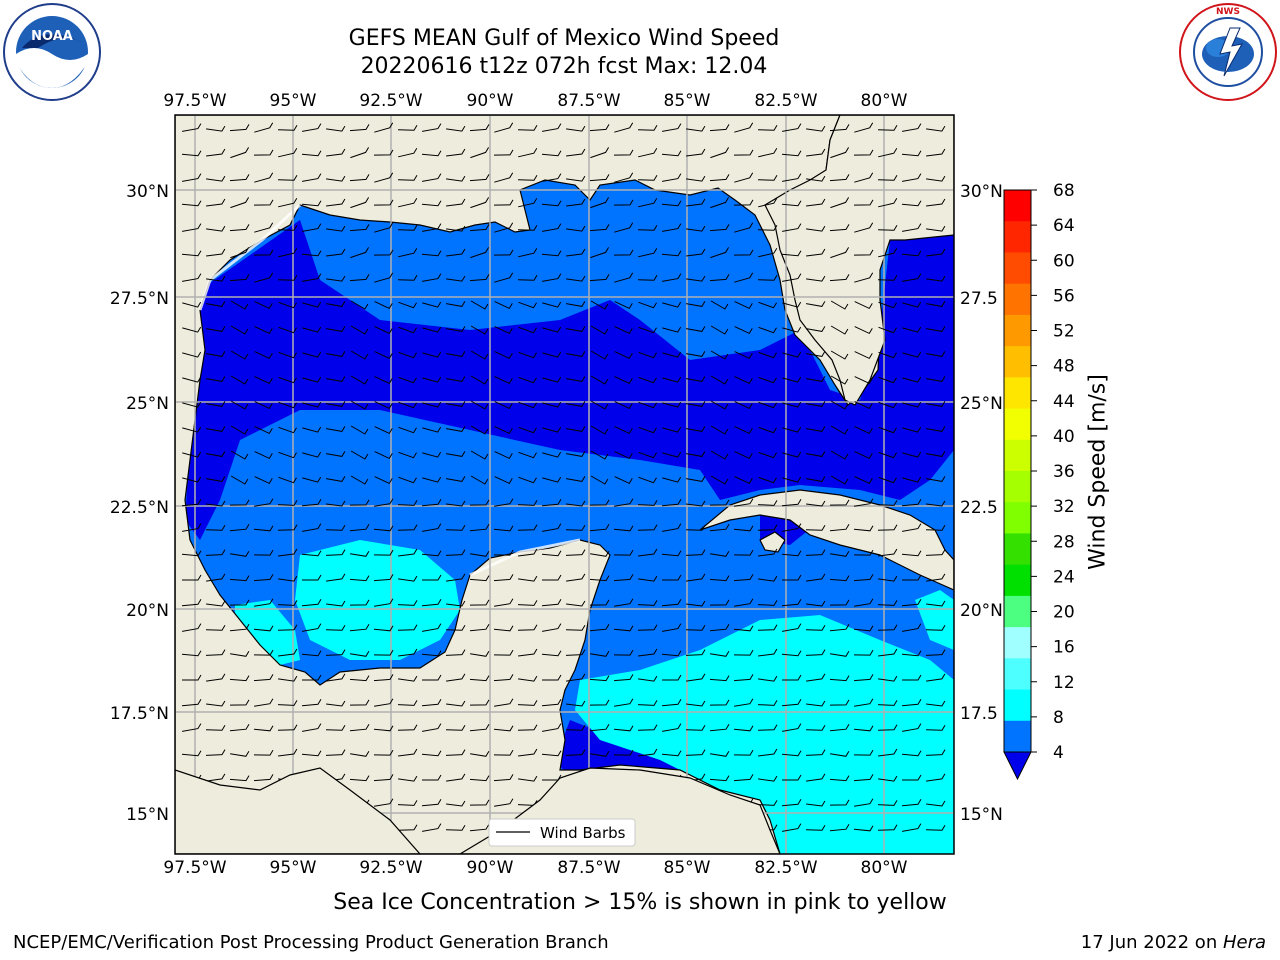 The width and height of the screenshot is (1280, 960). I want to click on lat-label: 25°N, so click(981, 404).